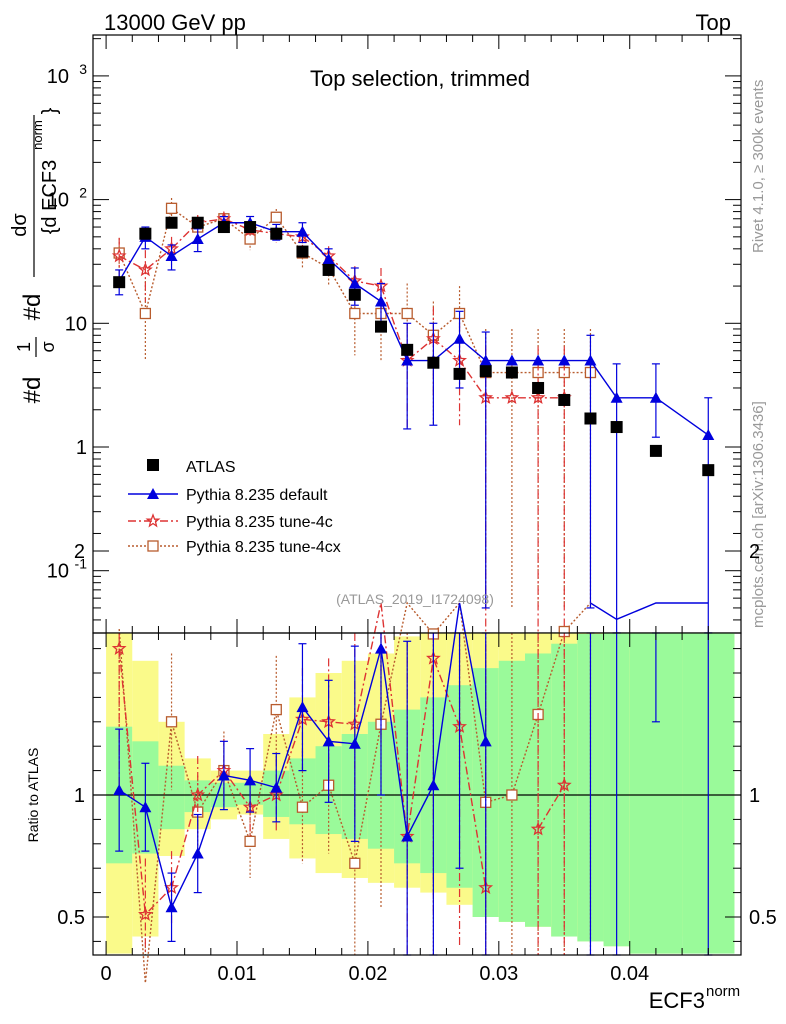 The height and width of the screenshot is (1024, 786). What do you see at coordinates (83, 193) in the screenshot?
I see `main-y-tick-sup-3: 2` at bounding box center [83, 193].